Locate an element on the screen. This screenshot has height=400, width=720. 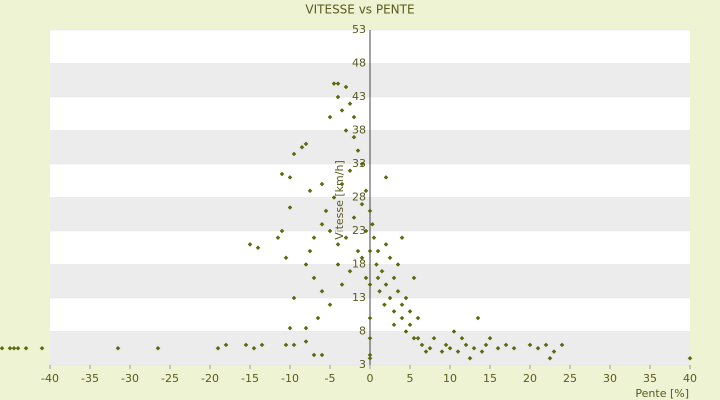
x-tick-label: 10 is located at coordinates (450, 378).